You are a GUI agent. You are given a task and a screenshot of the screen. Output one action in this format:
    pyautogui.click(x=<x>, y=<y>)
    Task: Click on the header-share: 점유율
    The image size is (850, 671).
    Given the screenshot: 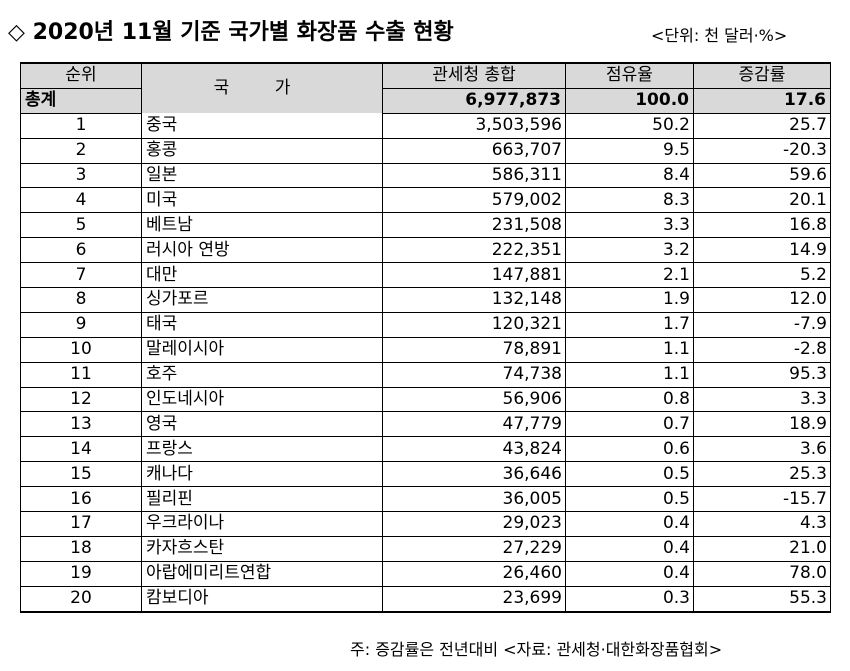 What is the action you would take?
    pyautogui.click(x=629, y=75)
    